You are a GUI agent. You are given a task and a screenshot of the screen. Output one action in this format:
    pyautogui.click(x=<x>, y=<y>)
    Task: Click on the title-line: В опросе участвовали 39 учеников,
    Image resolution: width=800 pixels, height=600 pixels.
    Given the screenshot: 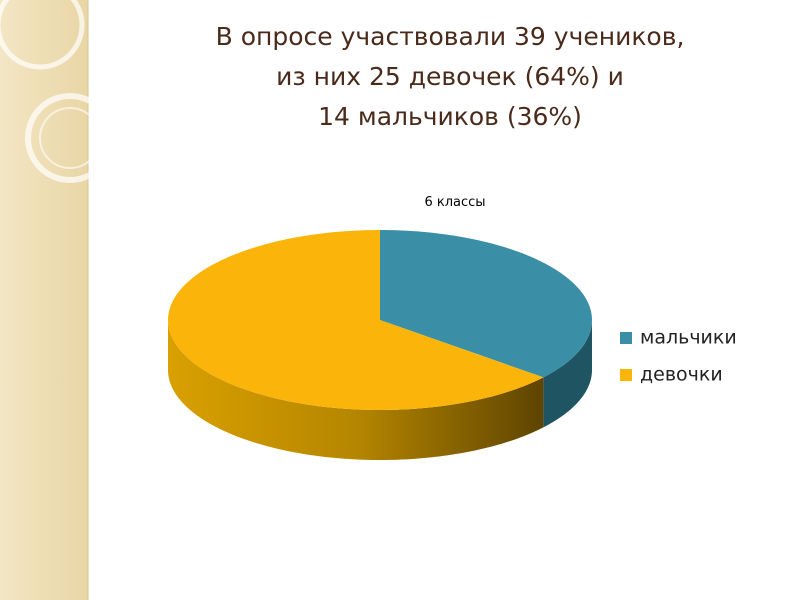 What is the action you would take?
    pyautogui.click(x=450, y=36)
    